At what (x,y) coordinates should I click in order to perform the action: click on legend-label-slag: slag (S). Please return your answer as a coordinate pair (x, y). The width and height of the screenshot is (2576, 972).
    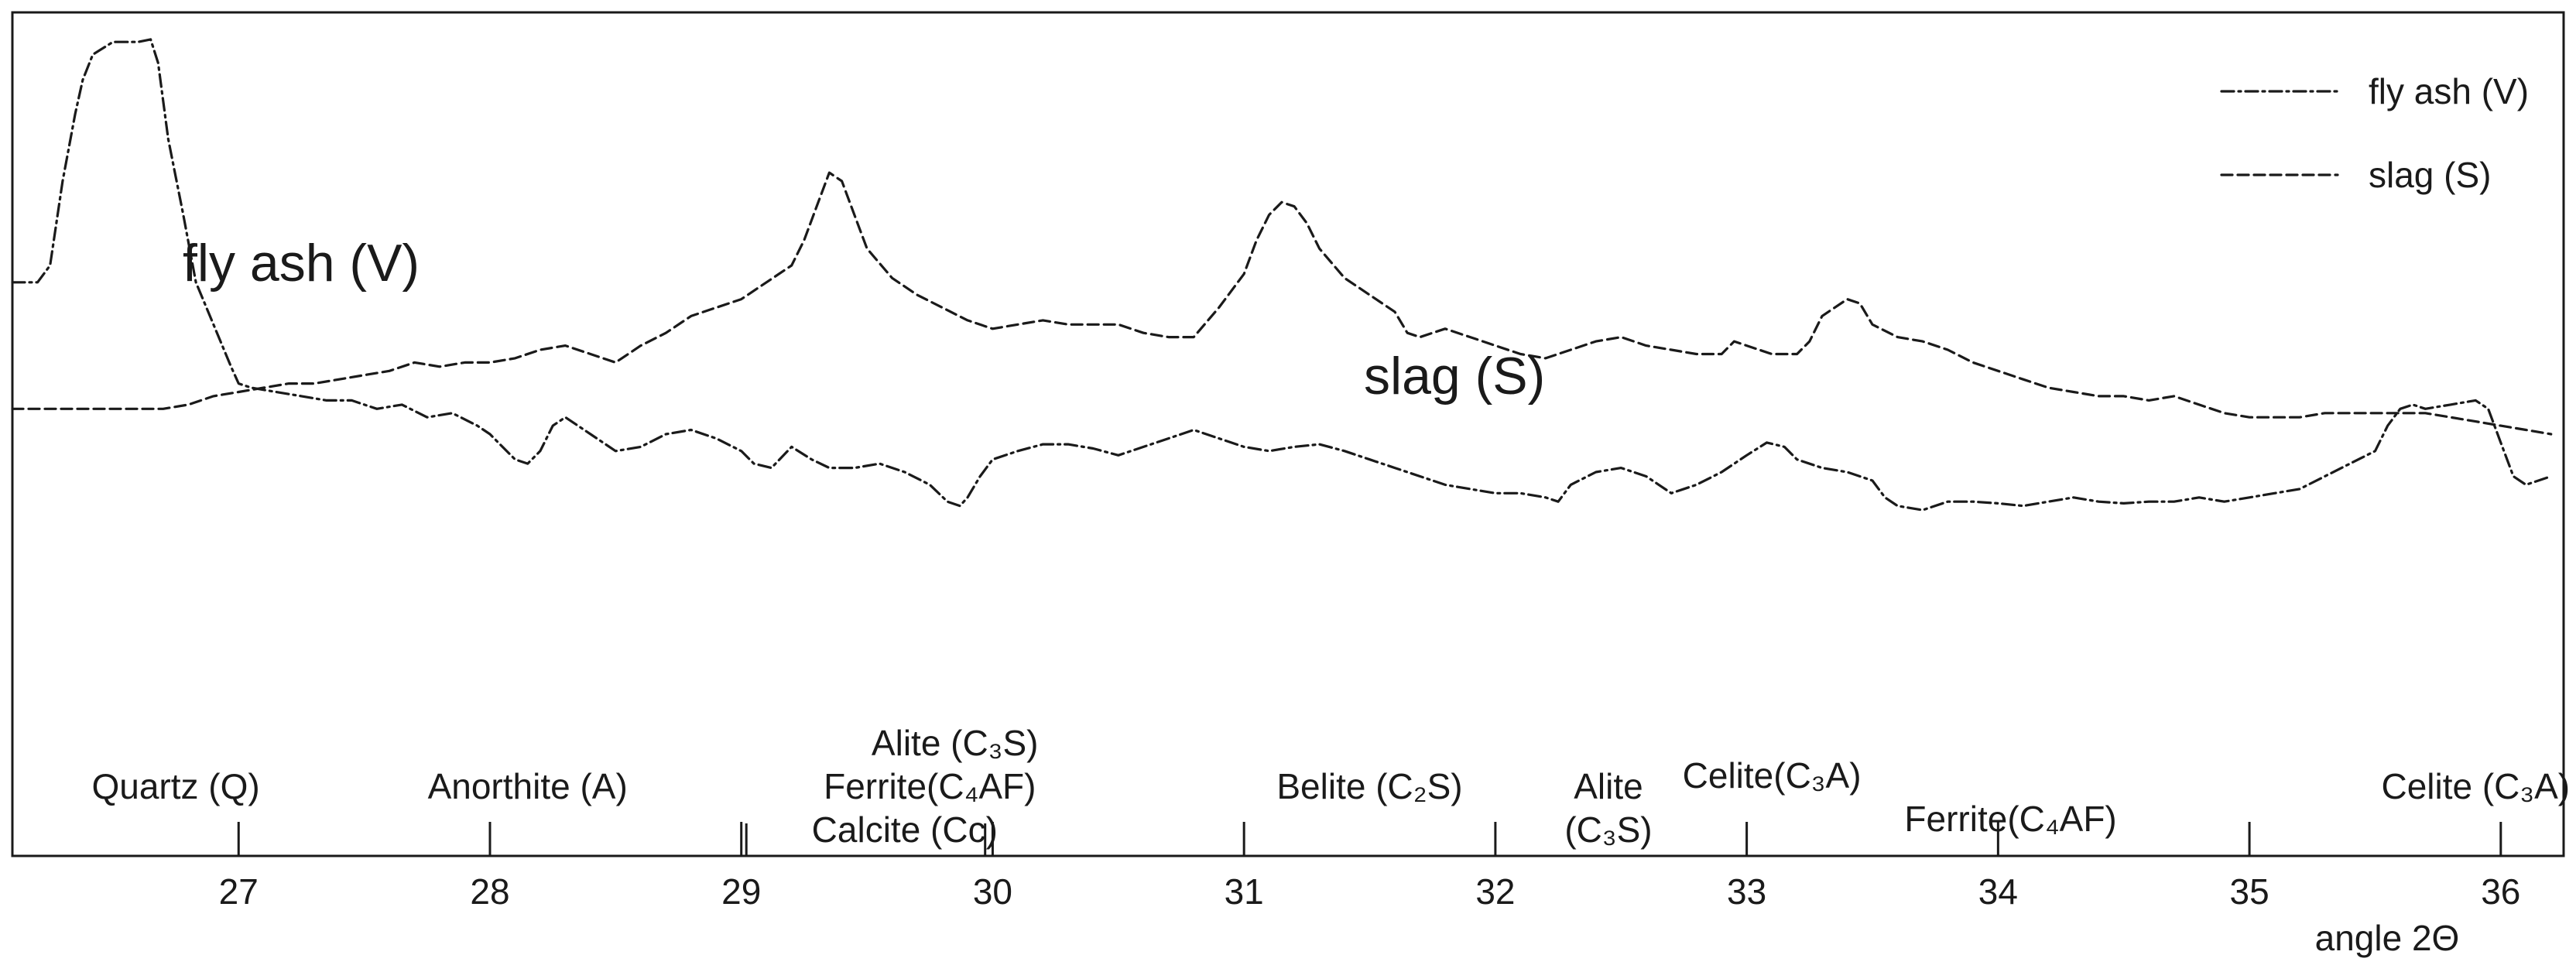
    Looking at the image, I should click on (2430, 175).